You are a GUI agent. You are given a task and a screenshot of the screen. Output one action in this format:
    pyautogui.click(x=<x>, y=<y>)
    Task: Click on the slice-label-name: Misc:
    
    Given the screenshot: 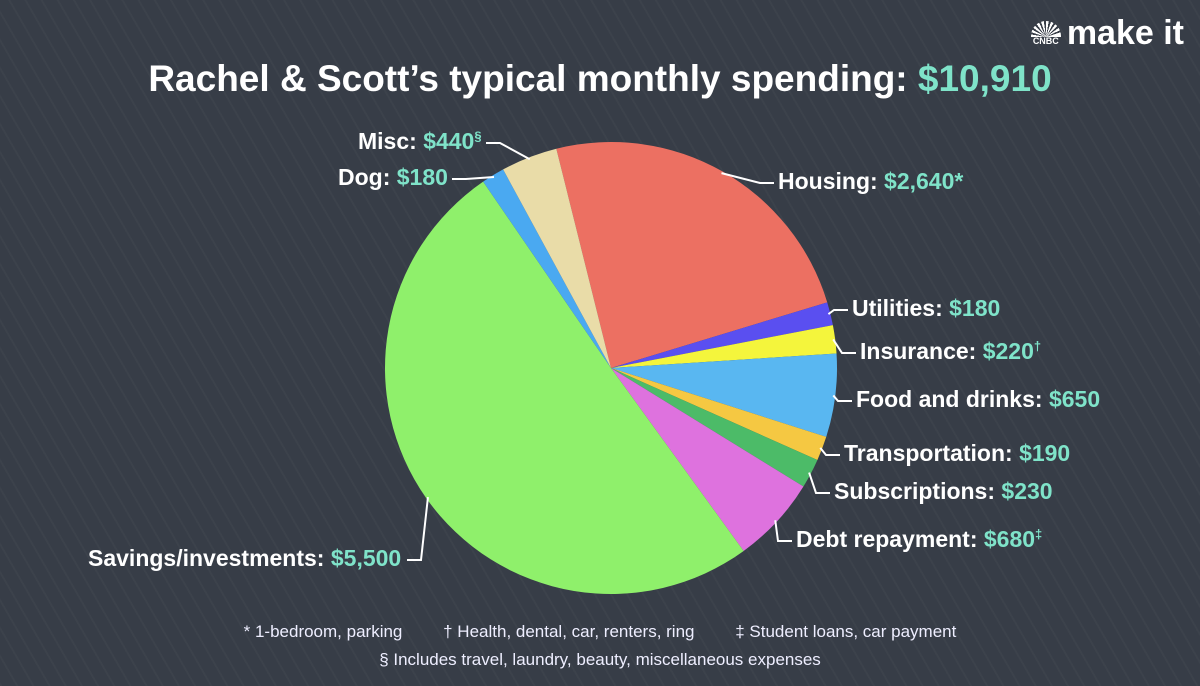 What is the action you would take?
    pyautogui.click(x=391, y=141)
    